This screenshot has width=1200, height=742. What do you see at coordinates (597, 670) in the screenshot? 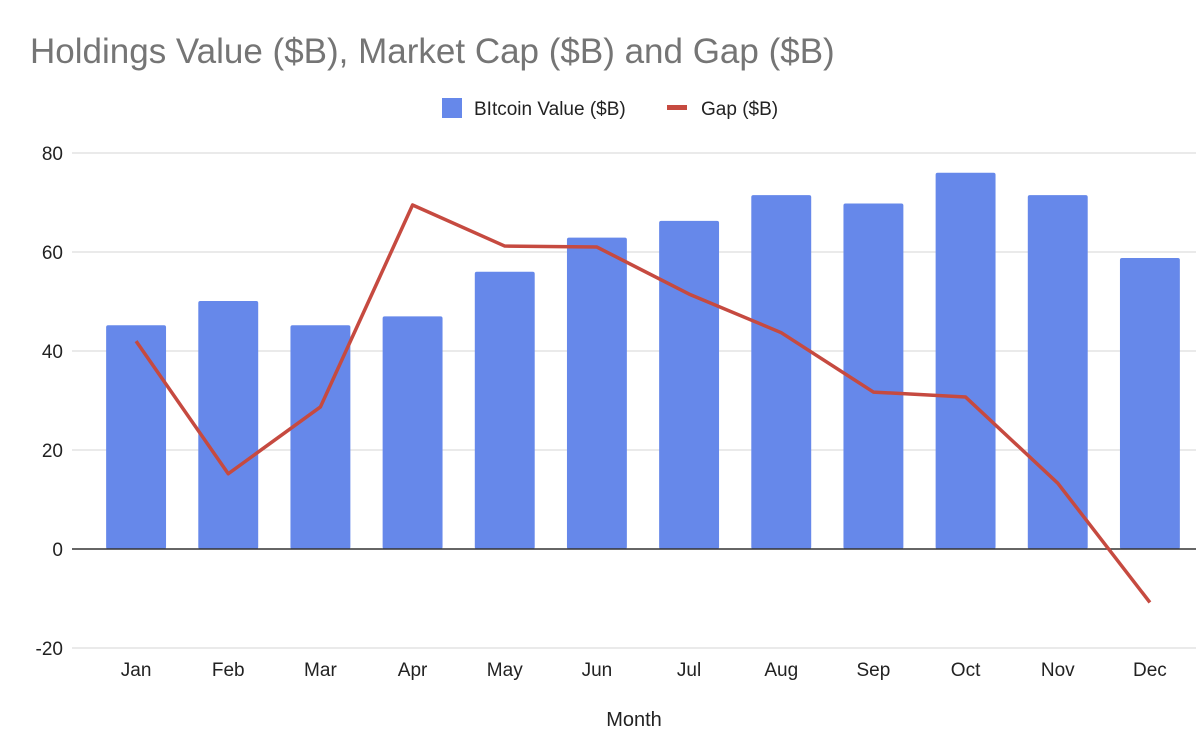
I see `x-tick-label: Jun` at bounding box center [597, 670].